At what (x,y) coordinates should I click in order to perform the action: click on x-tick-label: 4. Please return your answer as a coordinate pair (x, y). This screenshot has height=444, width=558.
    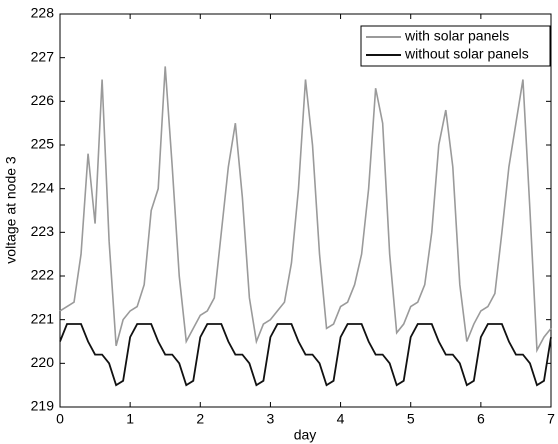
    Looking at the image, I should click on (341, 419).